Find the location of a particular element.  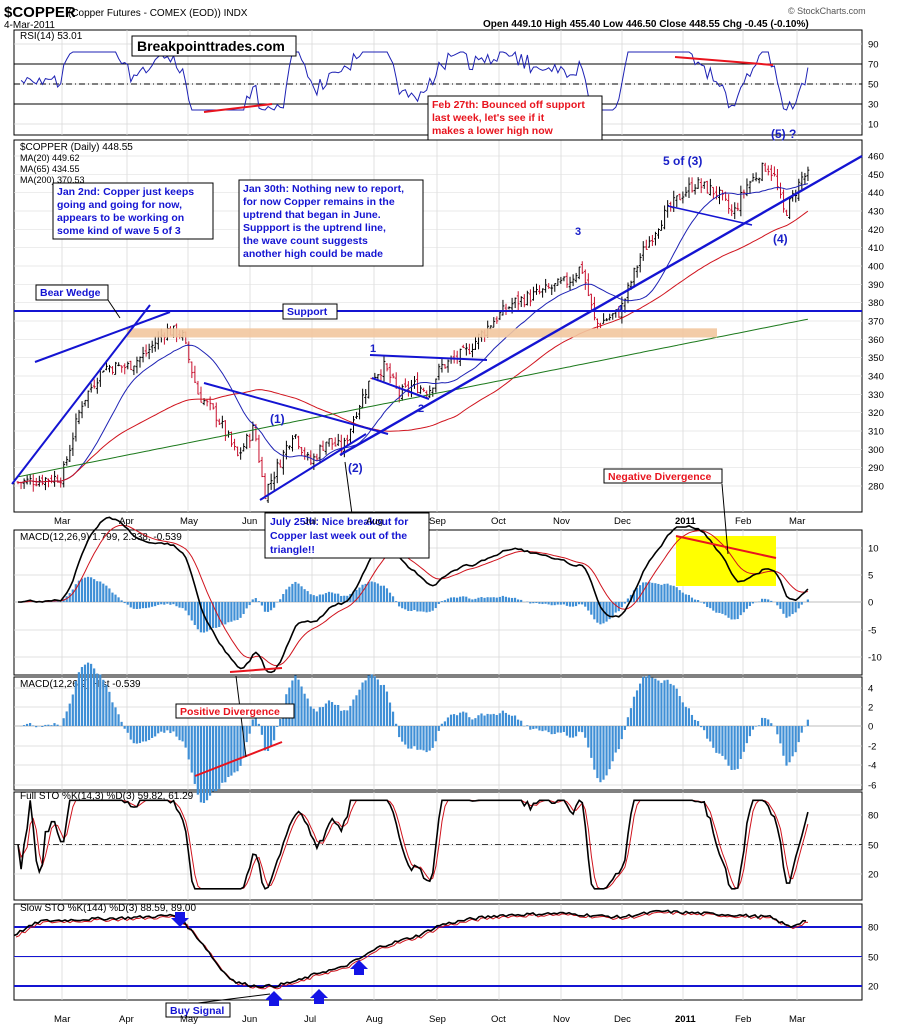

pos-div-box is located at coordinates (235, 711).